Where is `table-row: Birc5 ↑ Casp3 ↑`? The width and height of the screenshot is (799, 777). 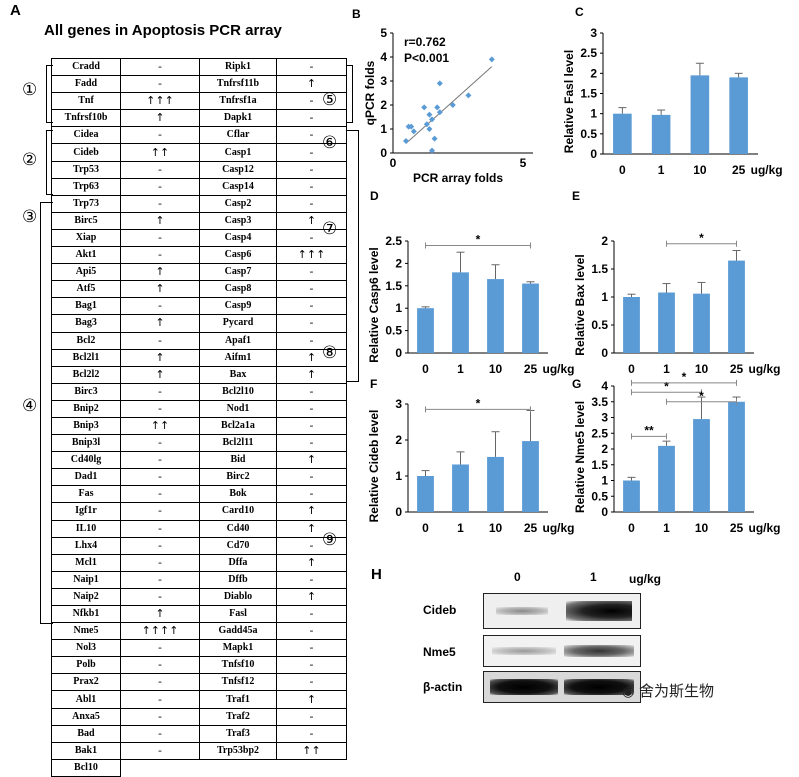 table-row: Birc5 ↑ Casp3 ↑ is located at coordinates (199, 220).